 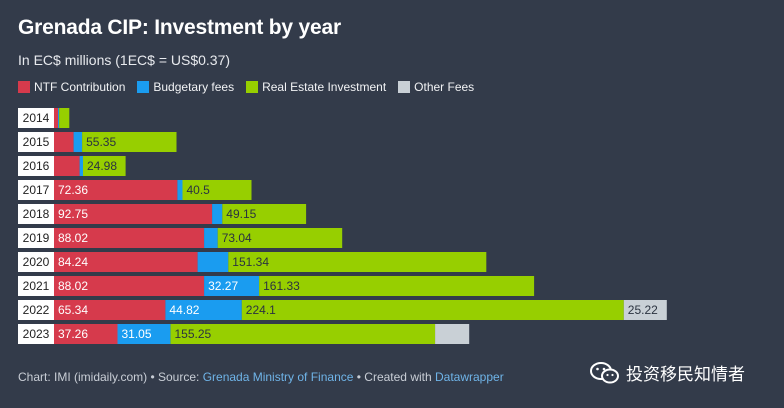 I want to click on footer-created-with: • Created with, so click(x=394, y=377).